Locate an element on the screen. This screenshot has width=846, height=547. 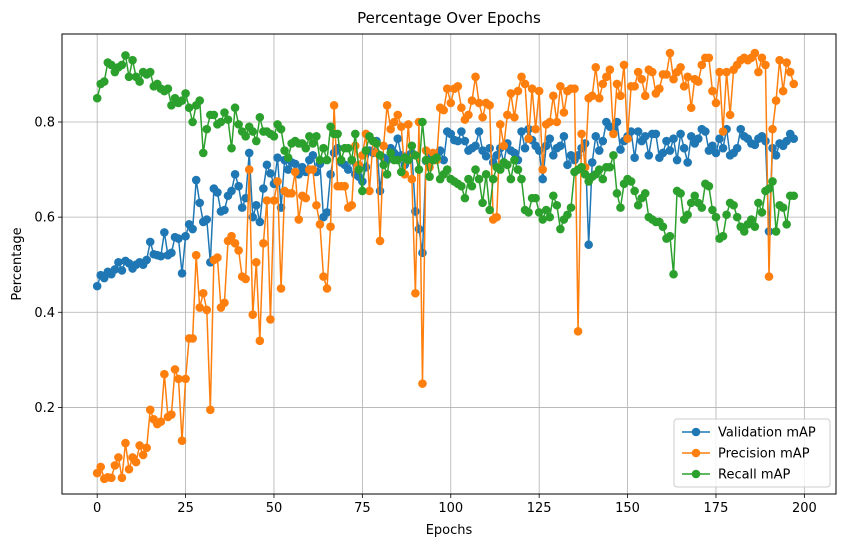
x-tick-label: 25 is located at coordinates (185, 508).